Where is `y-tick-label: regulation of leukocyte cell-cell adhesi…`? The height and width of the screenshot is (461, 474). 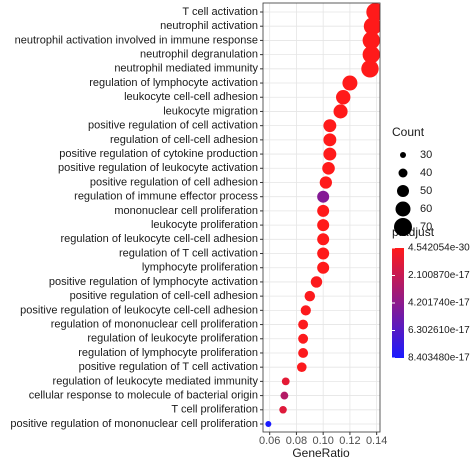
y-tick-label: regulation of leukocyte cell-cell adhesi… is located at coordinates (159, 239).